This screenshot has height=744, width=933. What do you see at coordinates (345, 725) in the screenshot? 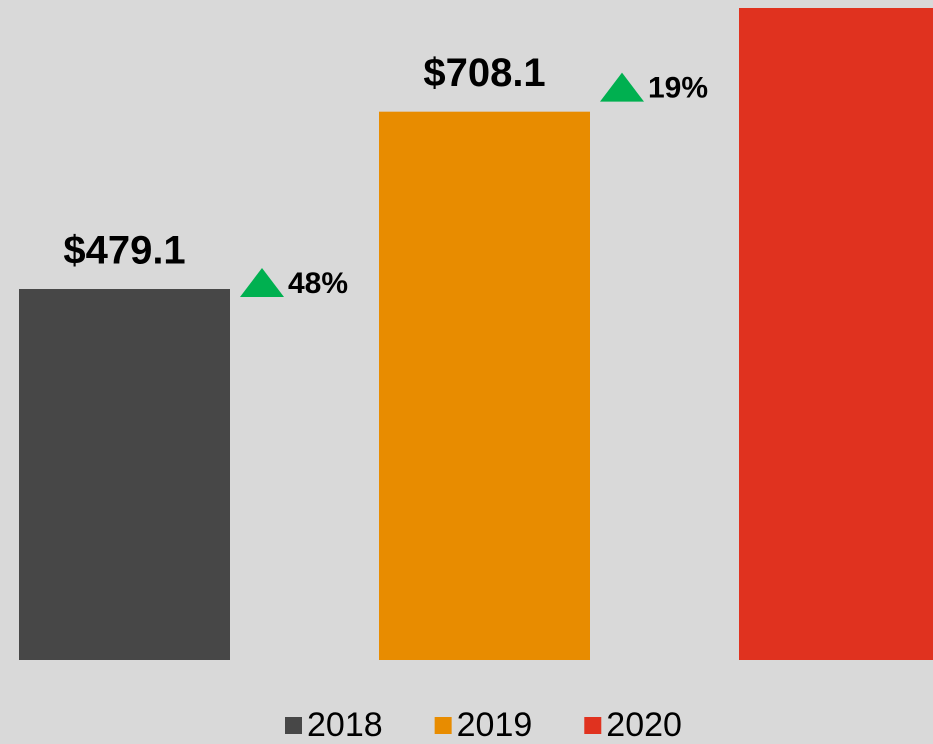
I see `legend-label: 2018` at bounding box center [345, 725].